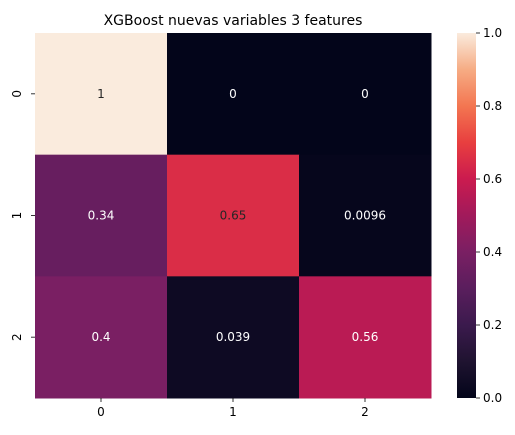 The width and height of the screenshot is (515, 435). Describe the element at coordinates (489, 215) in the screenshot. I see `colorbar-ticks: 0.0 0.2 0.4 0.6 0.8 1.0` at that location.